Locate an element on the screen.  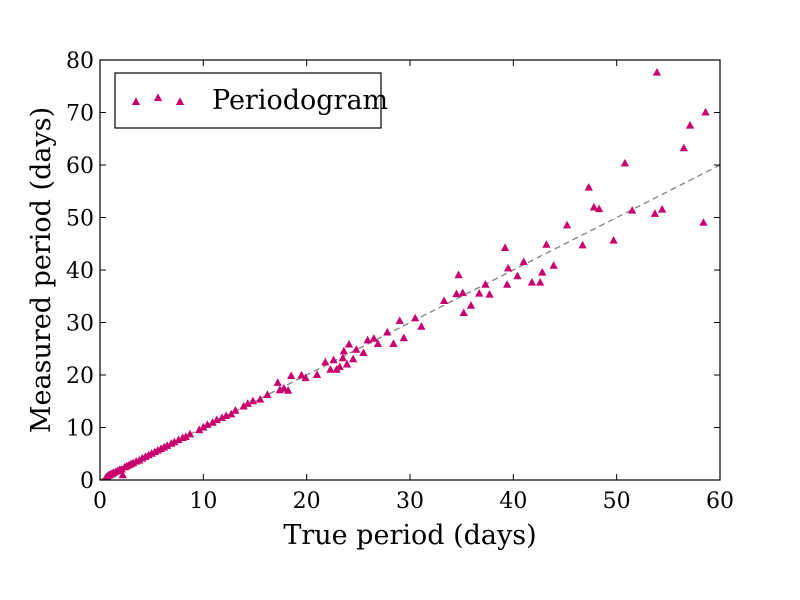
x-tick-label: 10 is located at coordinates (203, 501).